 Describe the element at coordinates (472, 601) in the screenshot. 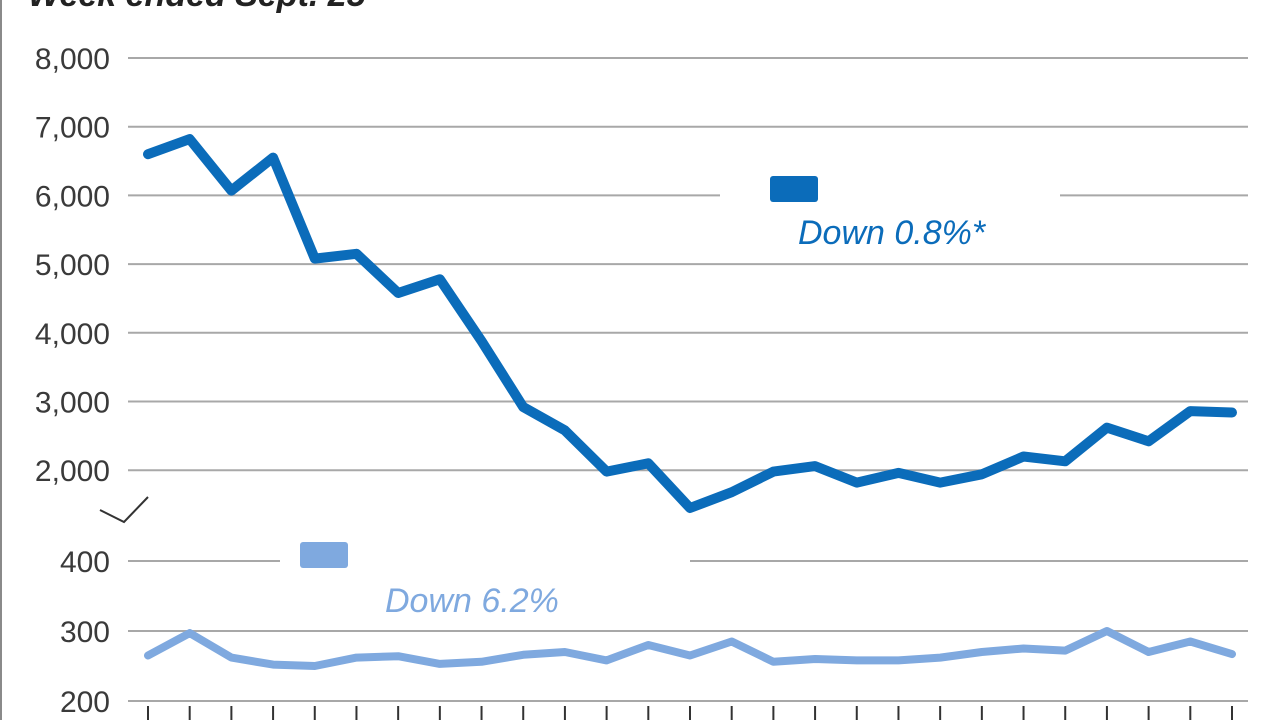

I see `annotation: Down 6.2%` at that location.